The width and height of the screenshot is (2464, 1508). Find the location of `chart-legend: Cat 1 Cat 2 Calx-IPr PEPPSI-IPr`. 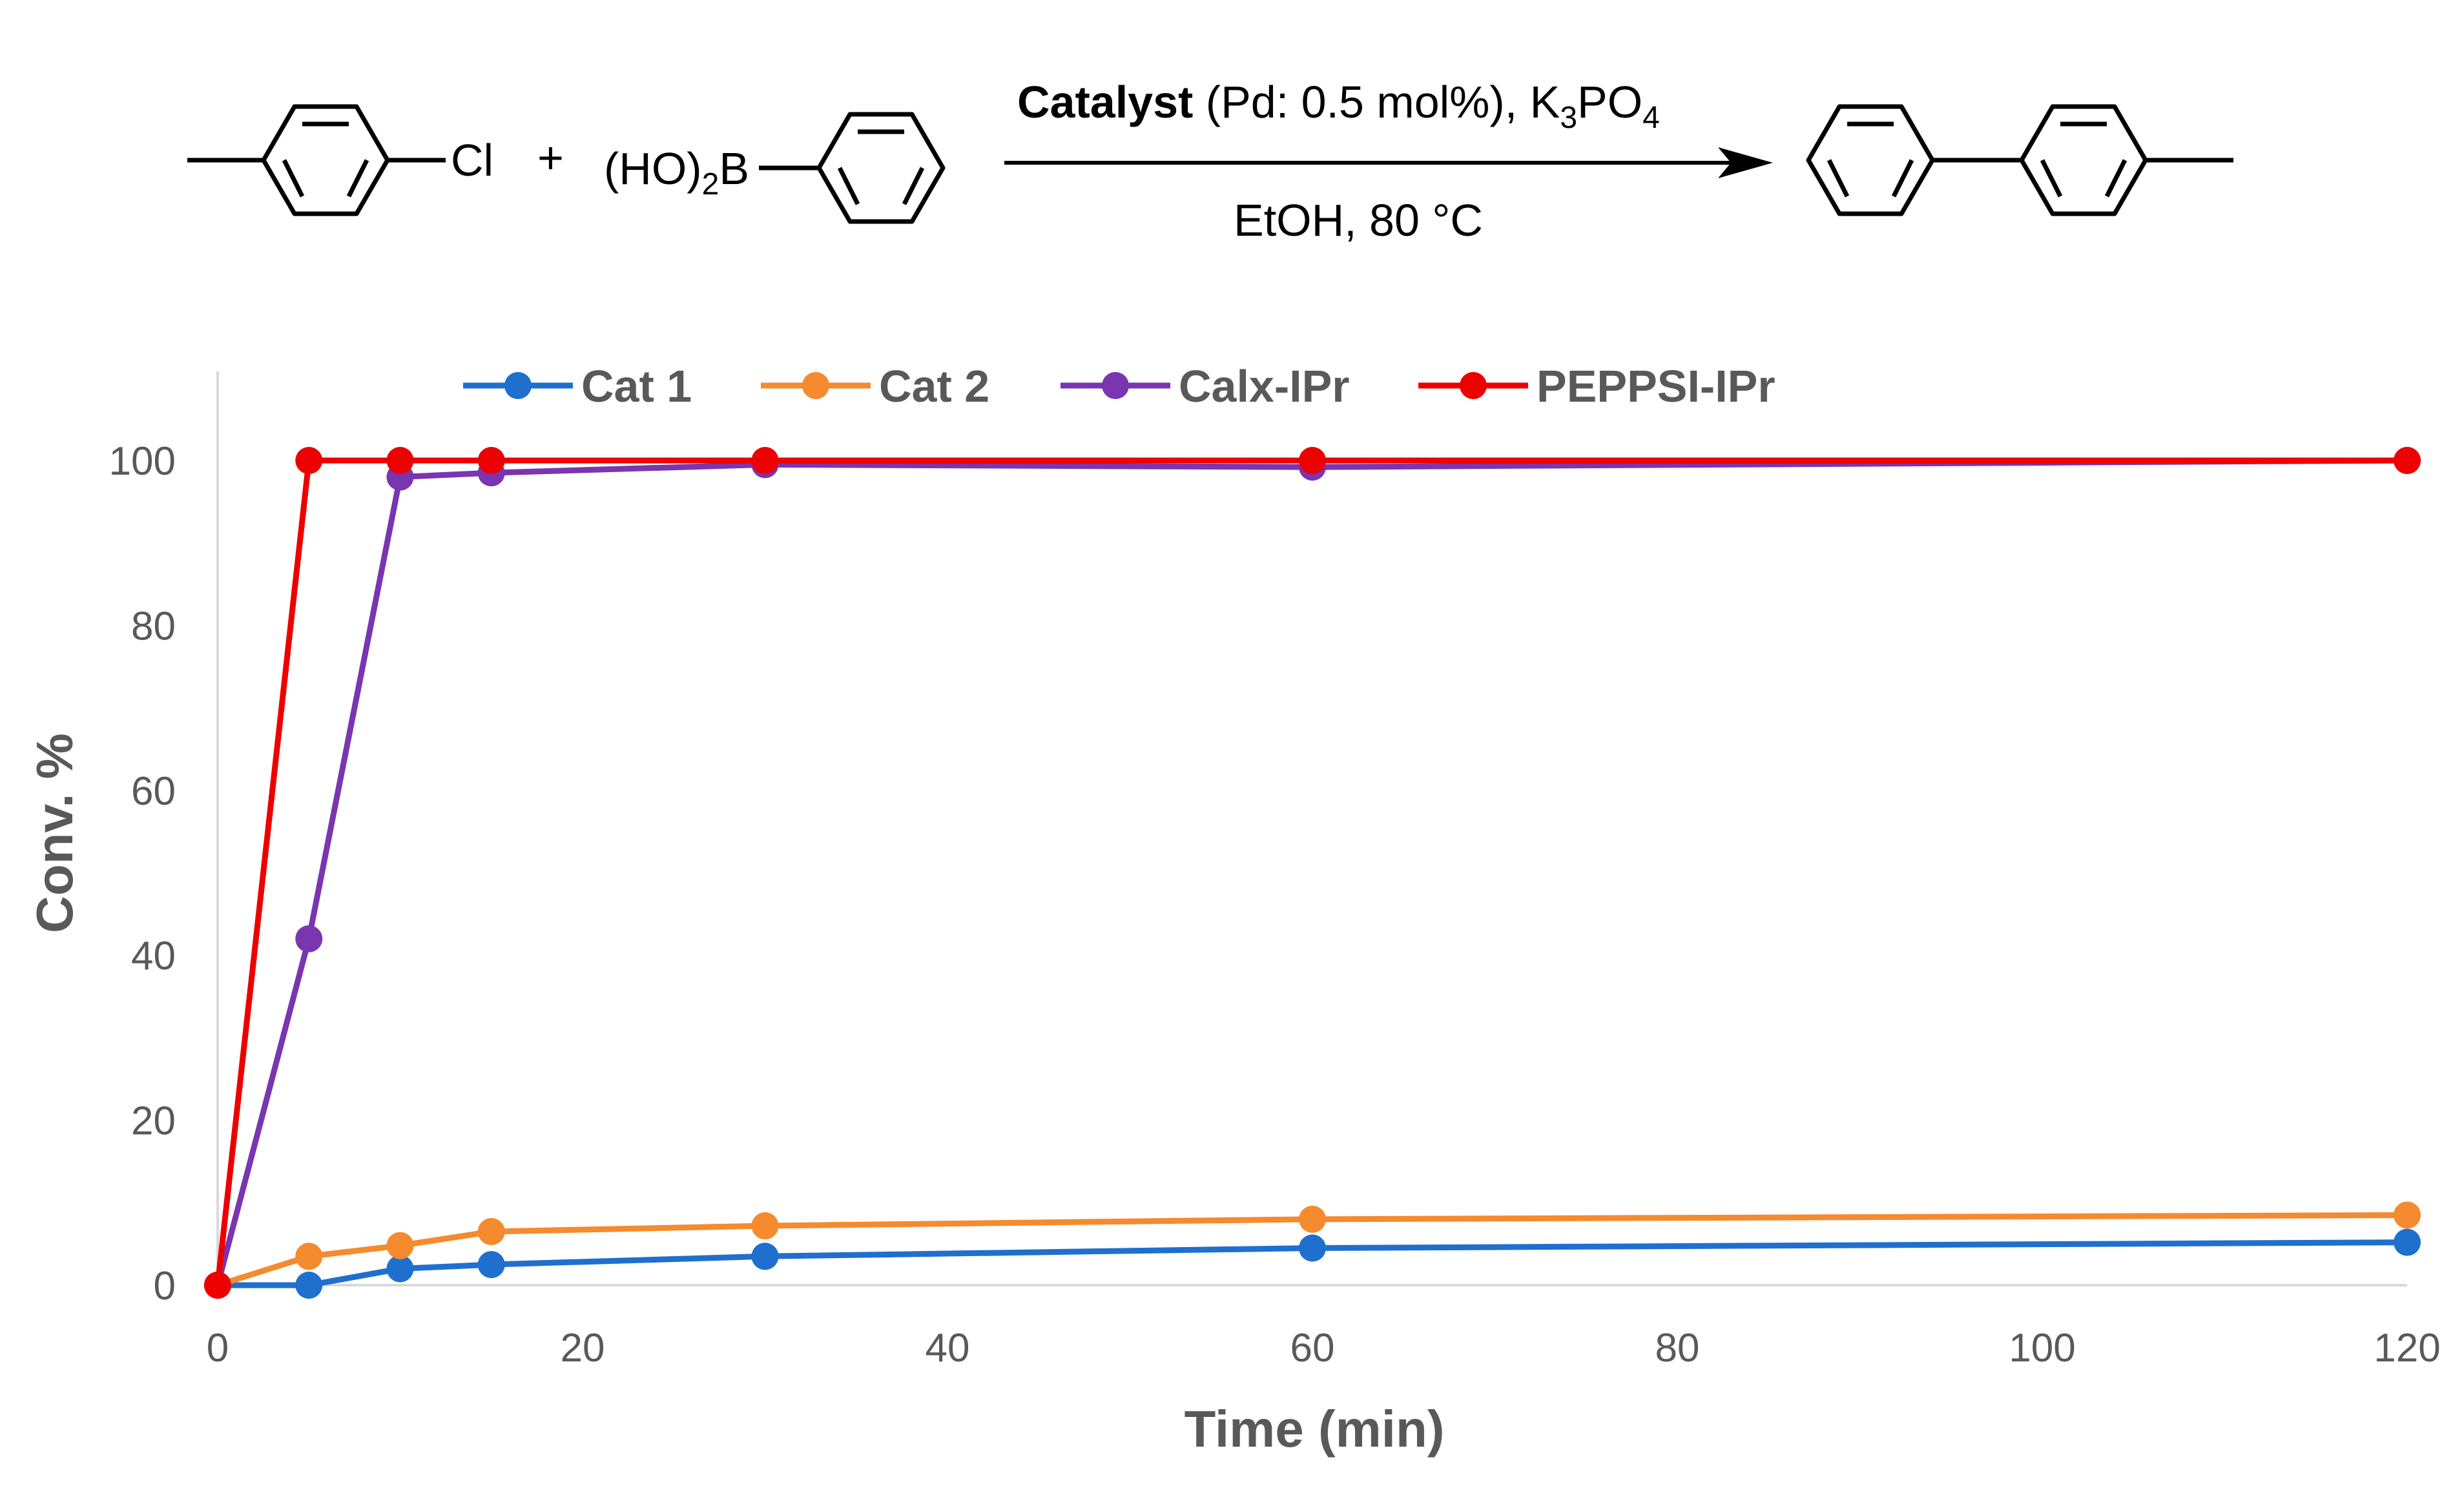

chart-legend: Cat 1 Cat 2 Calx-IPr PEPPSI-IPr is located at coordinates (1120, 386).